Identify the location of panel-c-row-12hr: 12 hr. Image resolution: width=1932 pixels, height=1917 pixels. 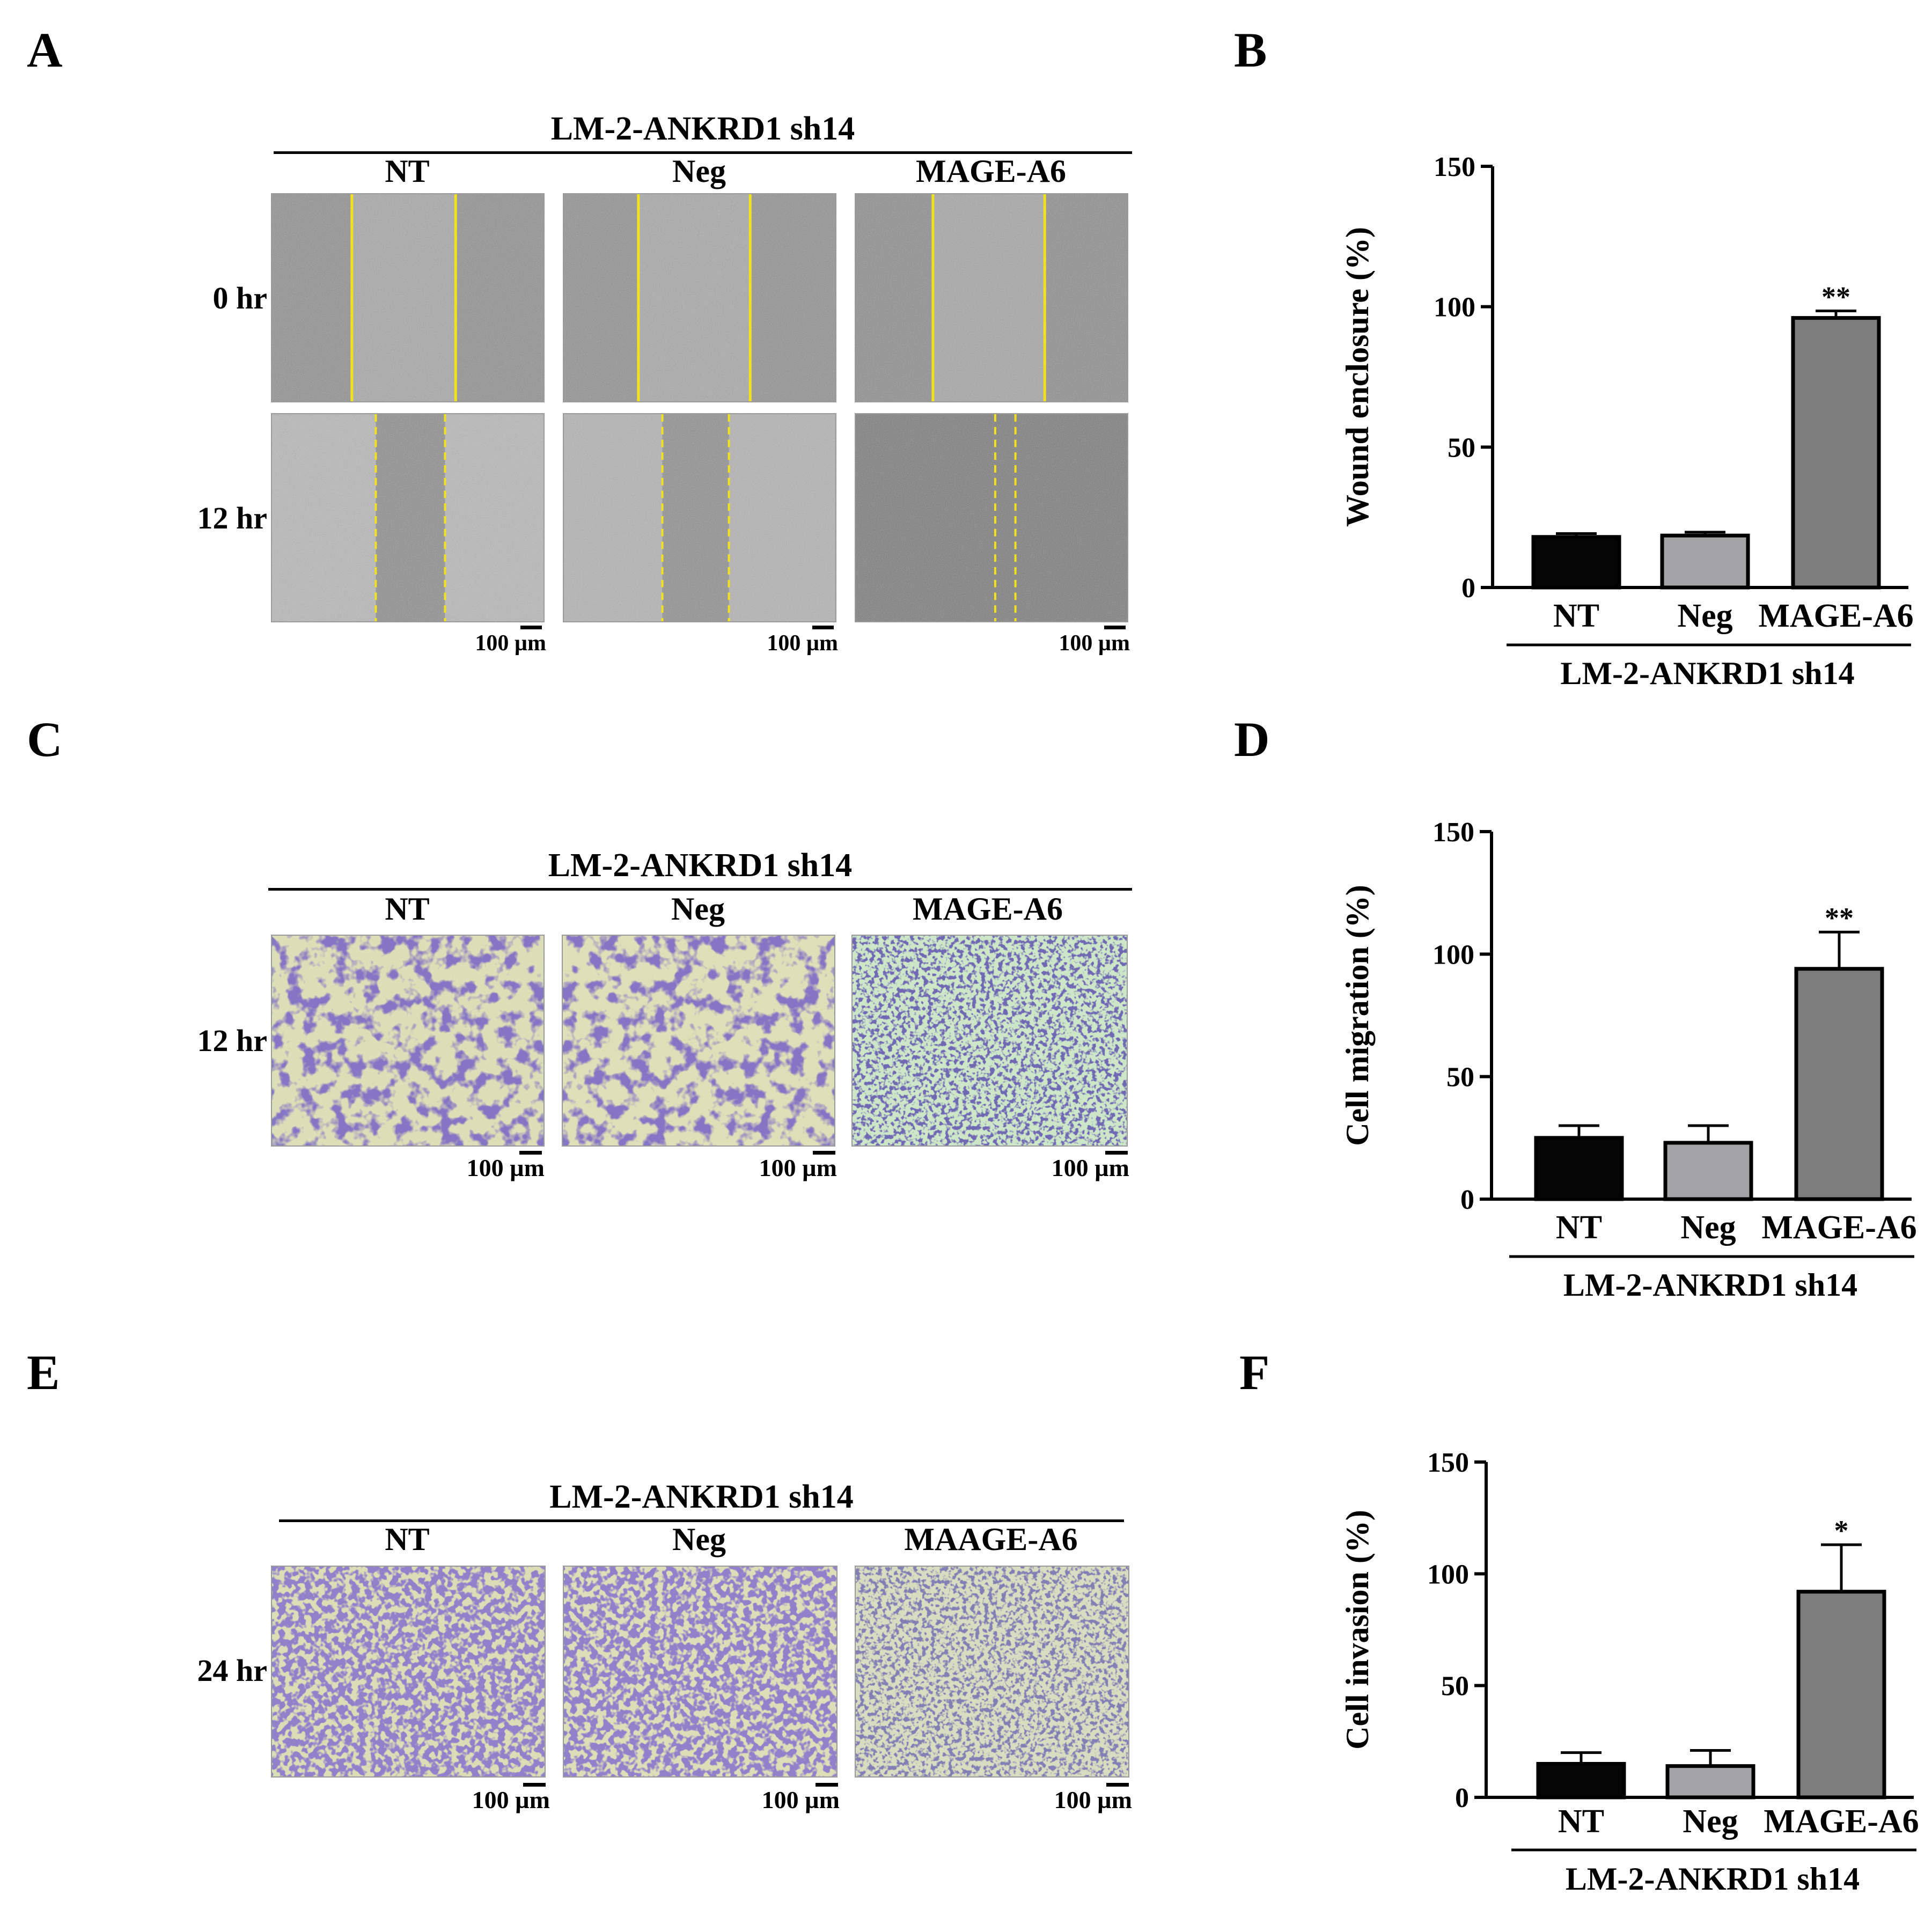
(232, 1040).